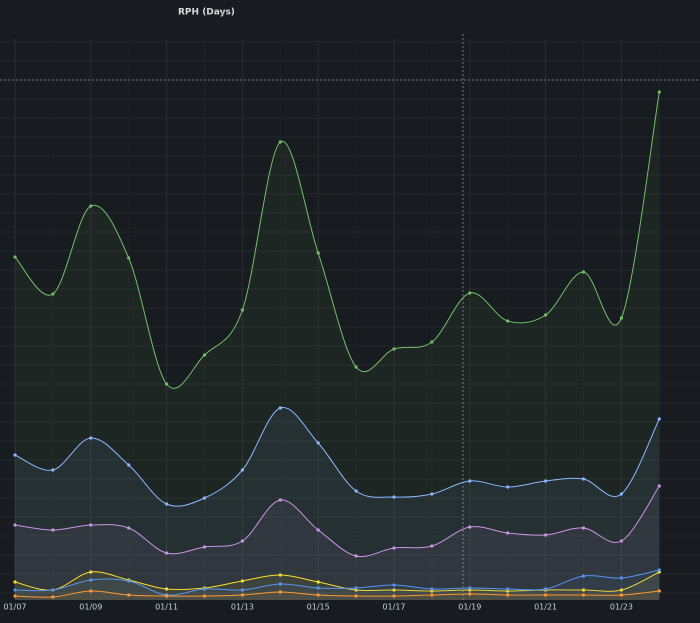  I want to click on header: RPH (Days), so click(206, 13).